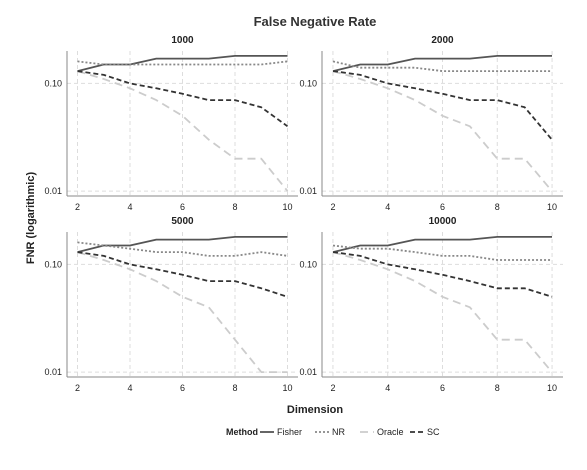  I want to click on legend: Method Fisher NR Oracle SC, so click(333, 432).